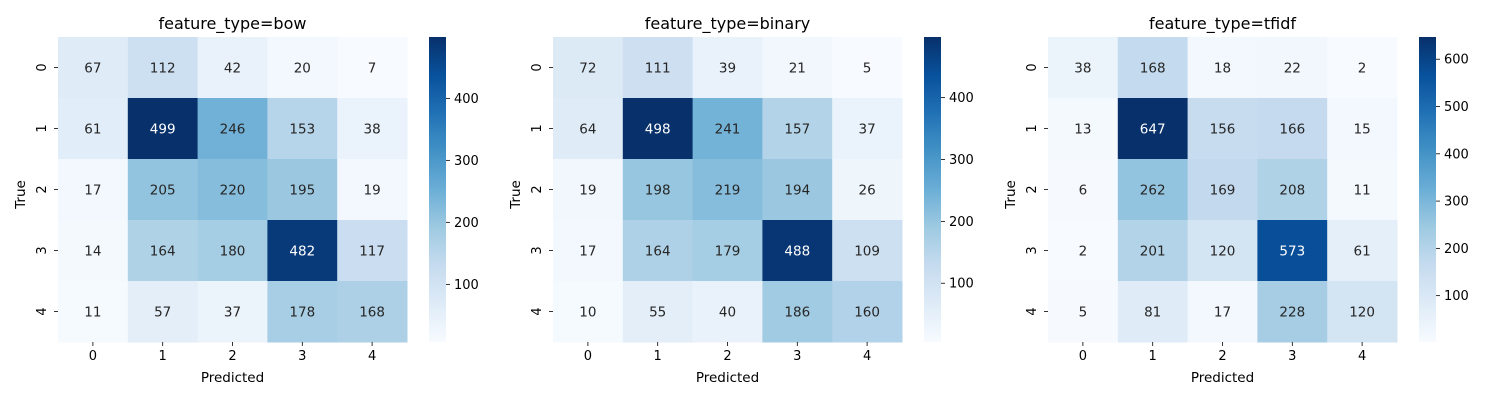 The height and width of the screenshot is (405, 1500). Describe the element at coordinates (1292, 191) in the screenshot. I see `cell-value-label: 208` at that location.